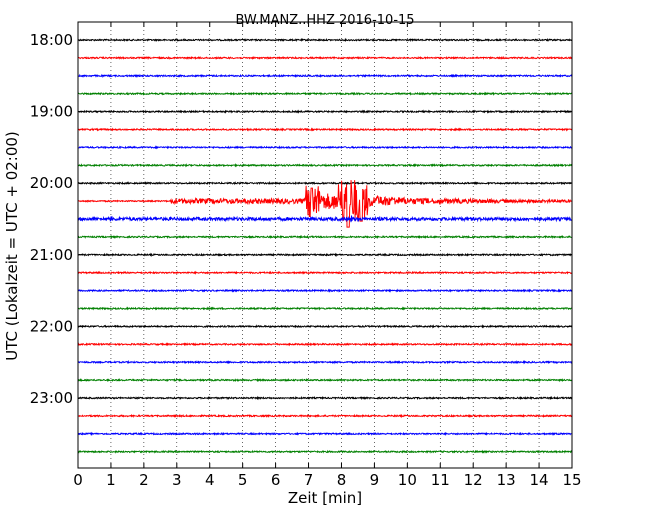  I want to click on y-tick-label: 23:00, so click(51, 398).